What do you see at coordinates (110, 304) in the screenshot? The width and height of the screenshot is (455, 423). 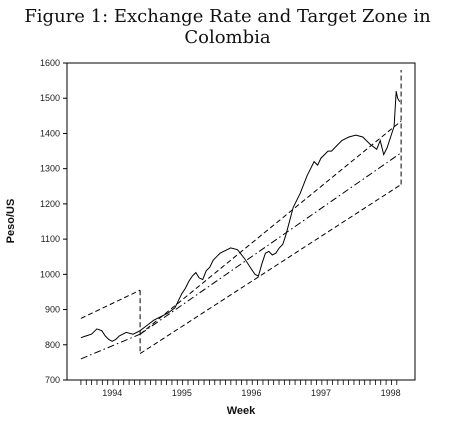 I see `dashed-band-line` at bounding box center [110, 304].